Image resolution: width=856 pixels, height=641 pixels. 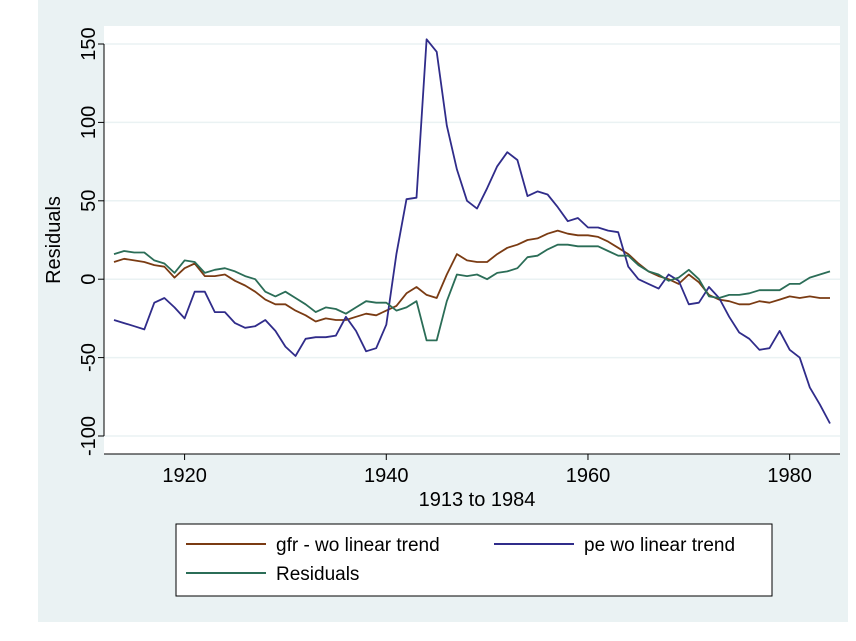 I want to click on y-tick-label: -50, so click(x=89, y=357).